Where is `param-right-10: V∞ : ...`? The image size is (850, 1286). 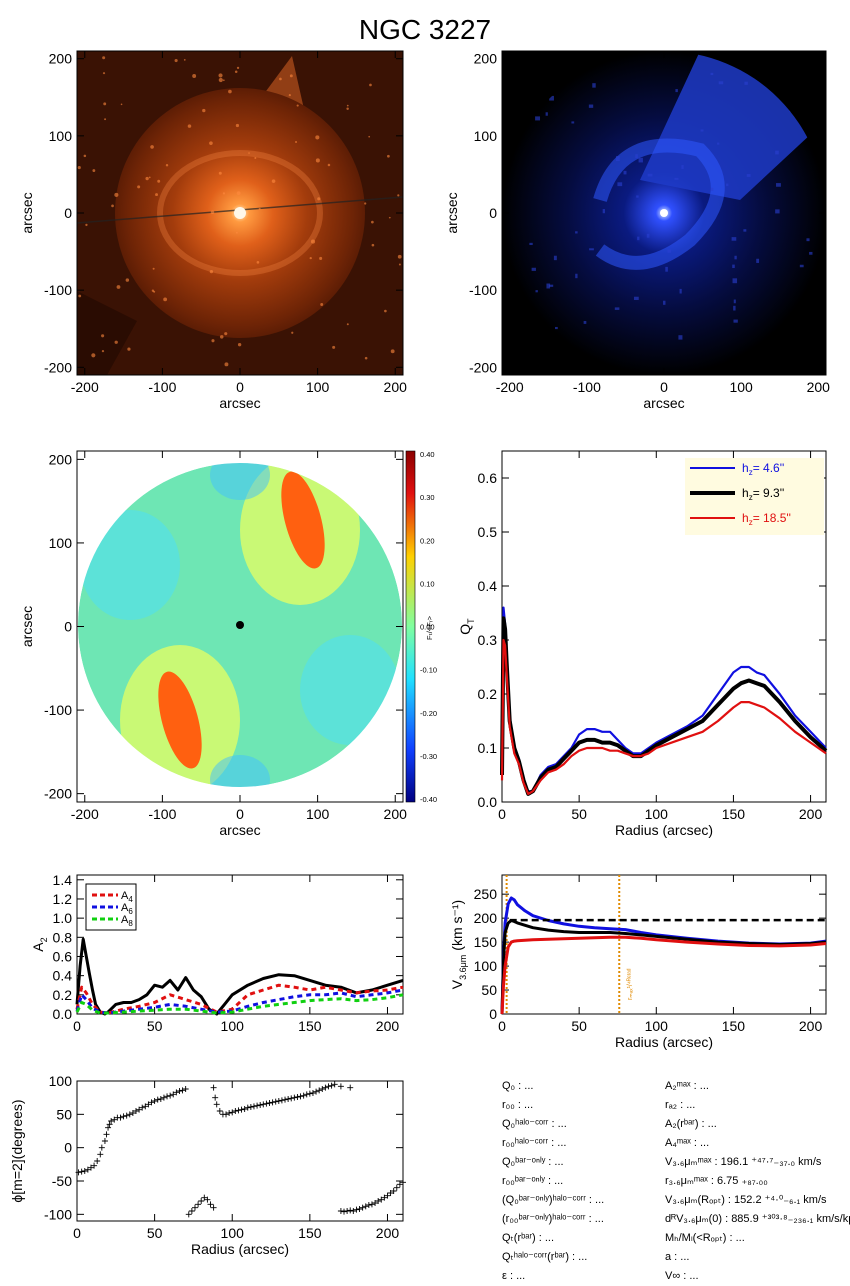
param-right-10: V∞ : ... is located at coordinates (682, 1276).